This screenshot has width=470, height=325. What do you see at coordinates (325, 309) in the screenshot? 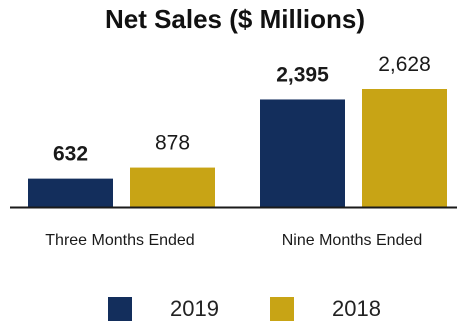
I see `legend-item-2018: 2018` at bounding box center [325, 309].